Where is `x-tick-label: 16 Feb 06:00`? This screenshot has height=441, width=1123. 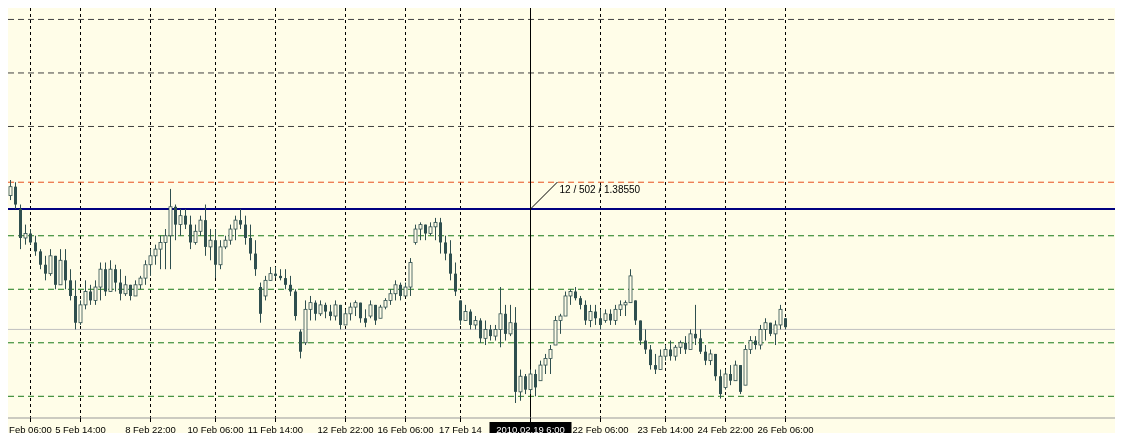 x-tick-label: 16 Feb 06:00 is located at coordinates (405, 429).